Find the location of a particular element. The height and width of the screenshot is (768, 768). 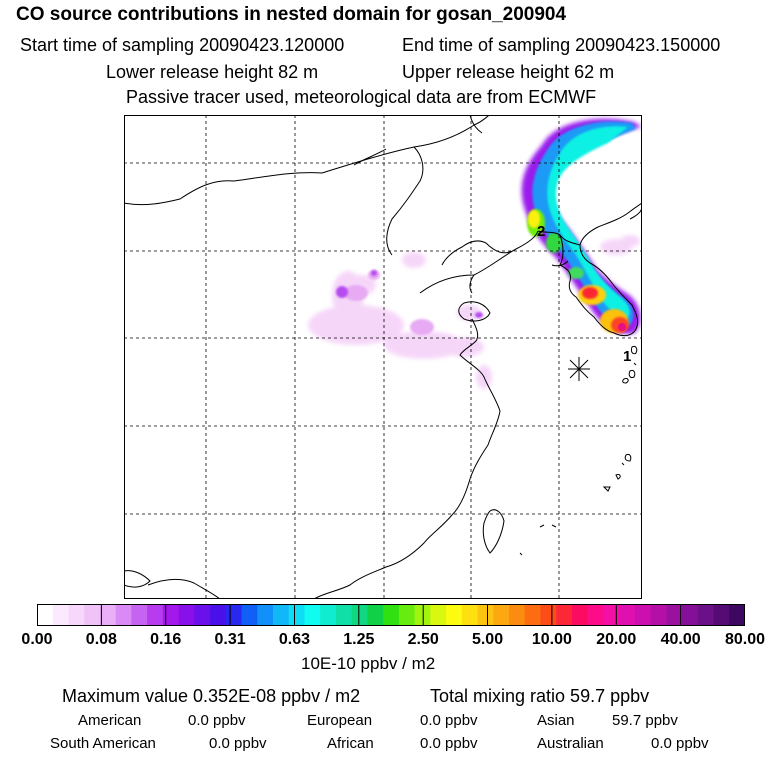

colorbar-tick-label: 0.16 is located at coordinates (166, 639).